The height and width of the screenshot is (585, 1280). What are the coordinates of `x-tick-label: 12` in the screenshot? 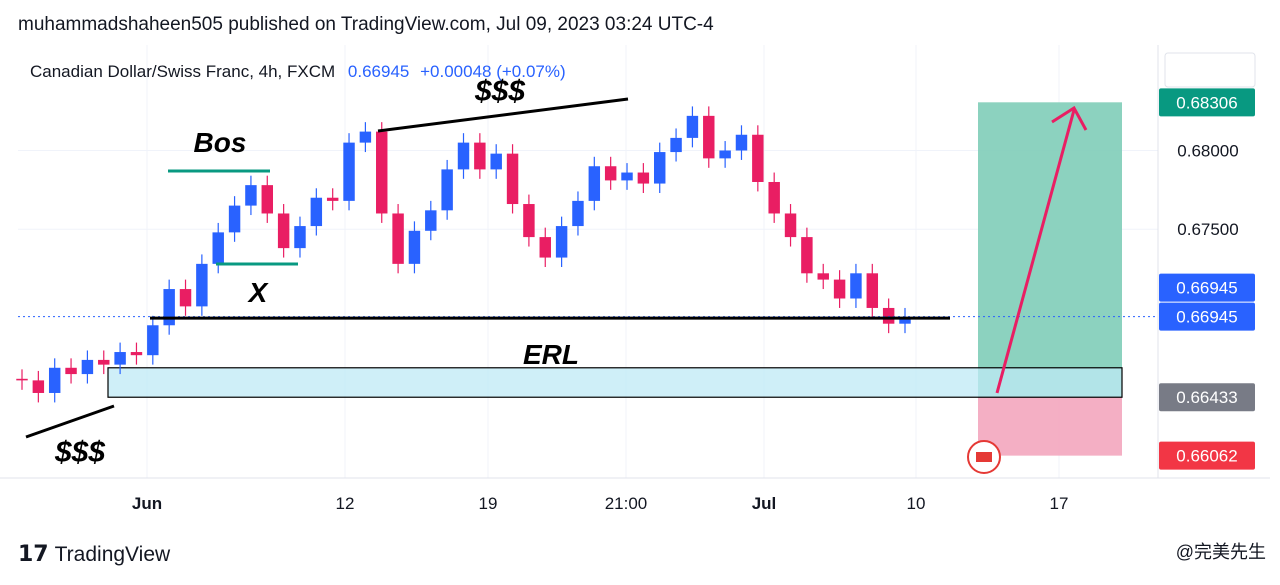 It's located at (345, 503).